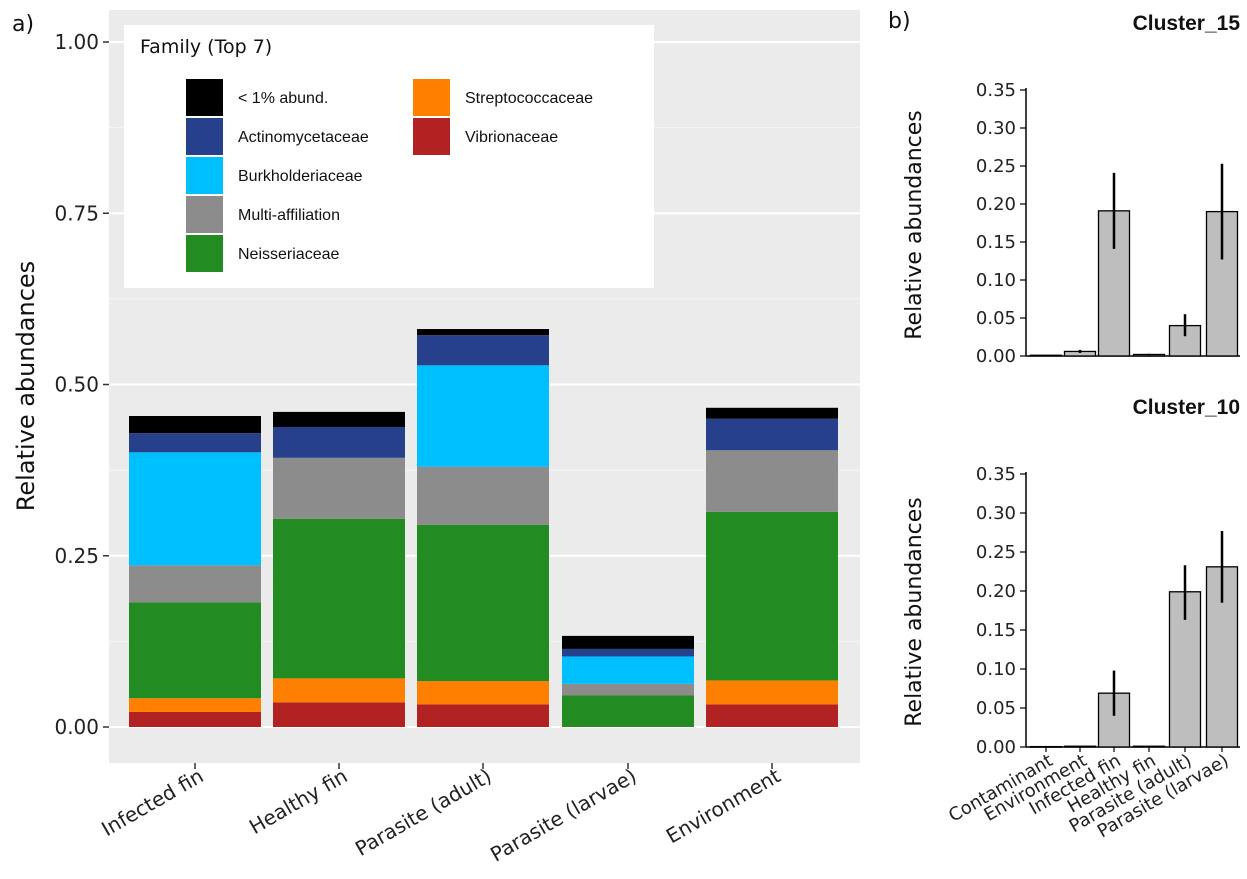  What do you see at coordinates (628, 642) in the screenshot?
I see `bar-segment-1-abund-parasite-larvae` at bounding box center [628, 642].